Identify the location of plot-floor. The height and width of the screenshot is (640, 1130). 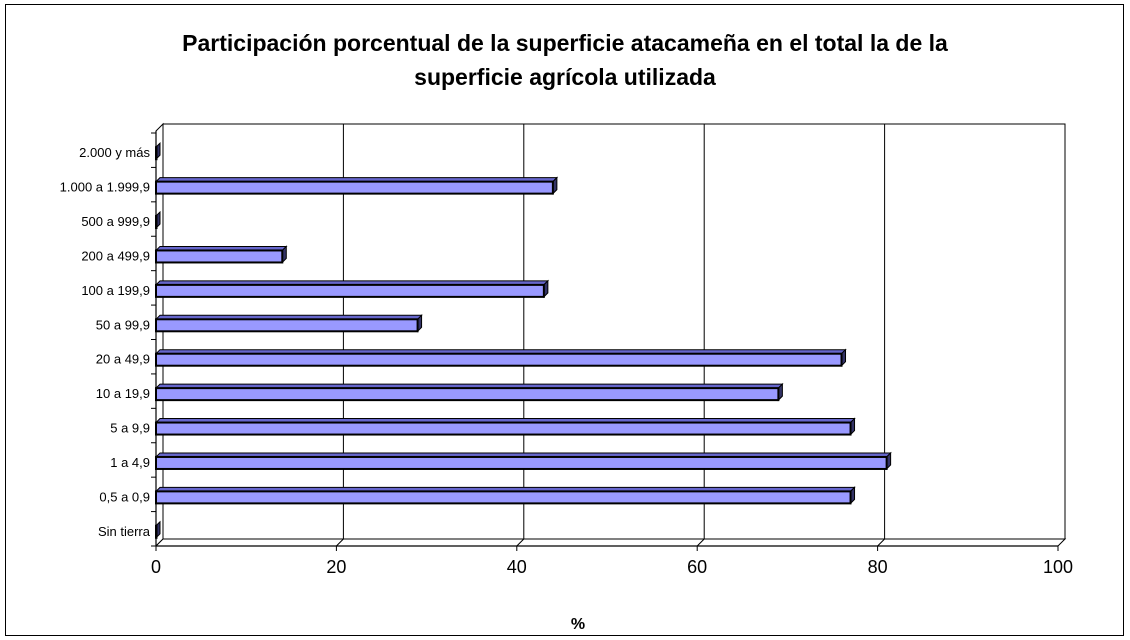
(610, 542).